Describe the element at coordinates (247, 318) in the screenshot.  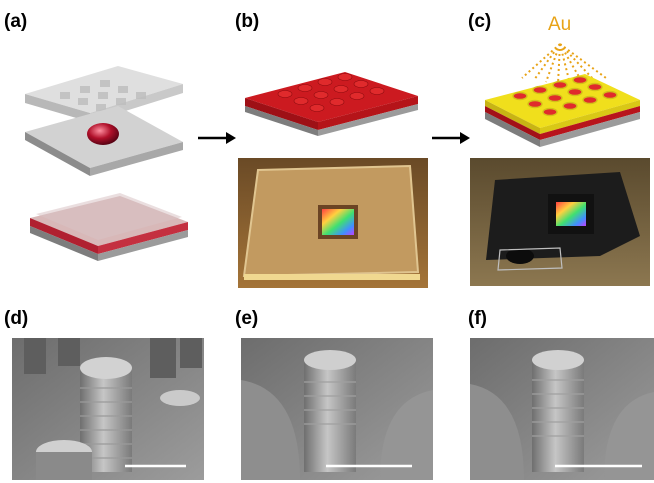
I see `panel-label-e: (e)` at that location.